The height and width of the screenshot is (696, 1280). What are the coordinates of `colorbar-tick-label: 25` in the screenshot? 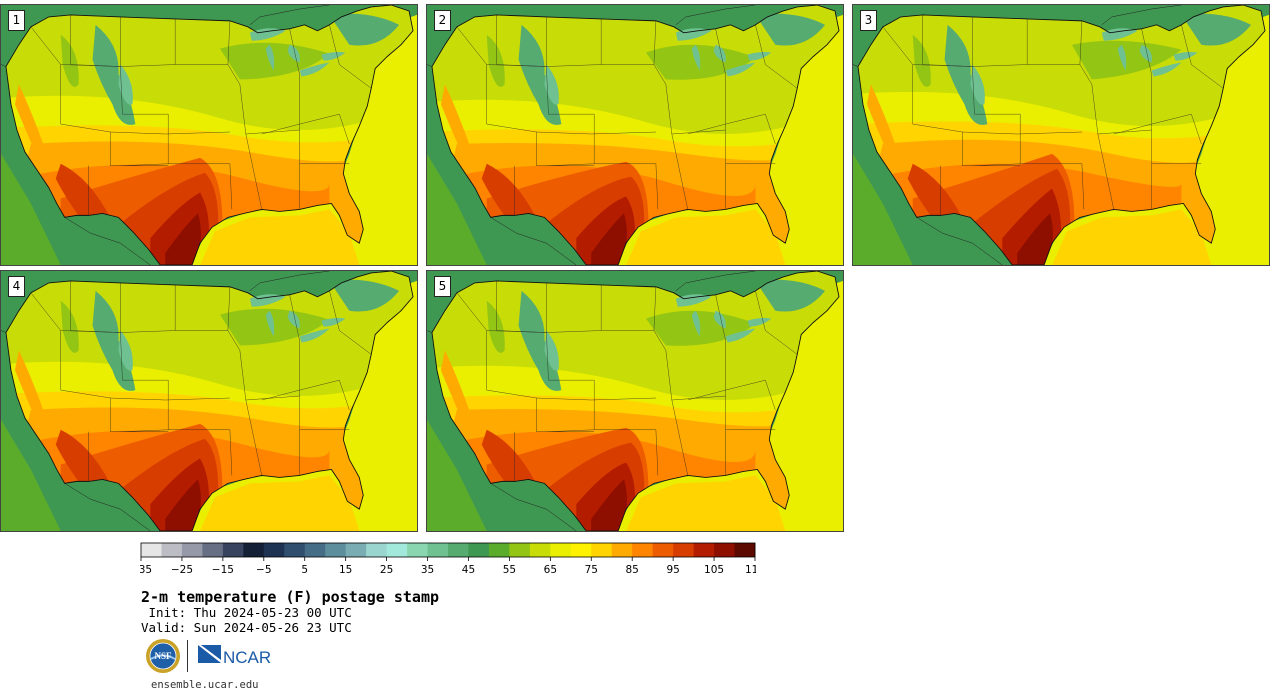 It's located at (386, 570).